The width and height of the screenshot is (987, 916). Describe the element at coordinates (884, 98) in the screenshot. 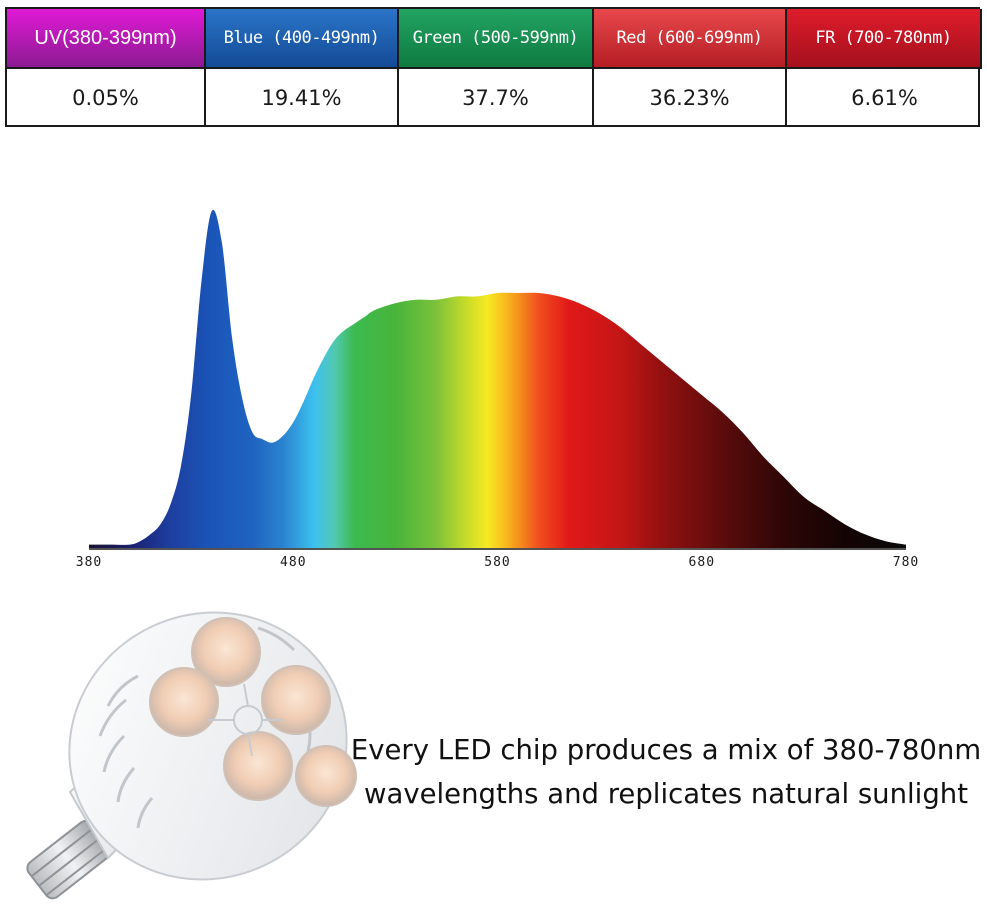

I see `band-value-far-red: 6.61%` at that location.